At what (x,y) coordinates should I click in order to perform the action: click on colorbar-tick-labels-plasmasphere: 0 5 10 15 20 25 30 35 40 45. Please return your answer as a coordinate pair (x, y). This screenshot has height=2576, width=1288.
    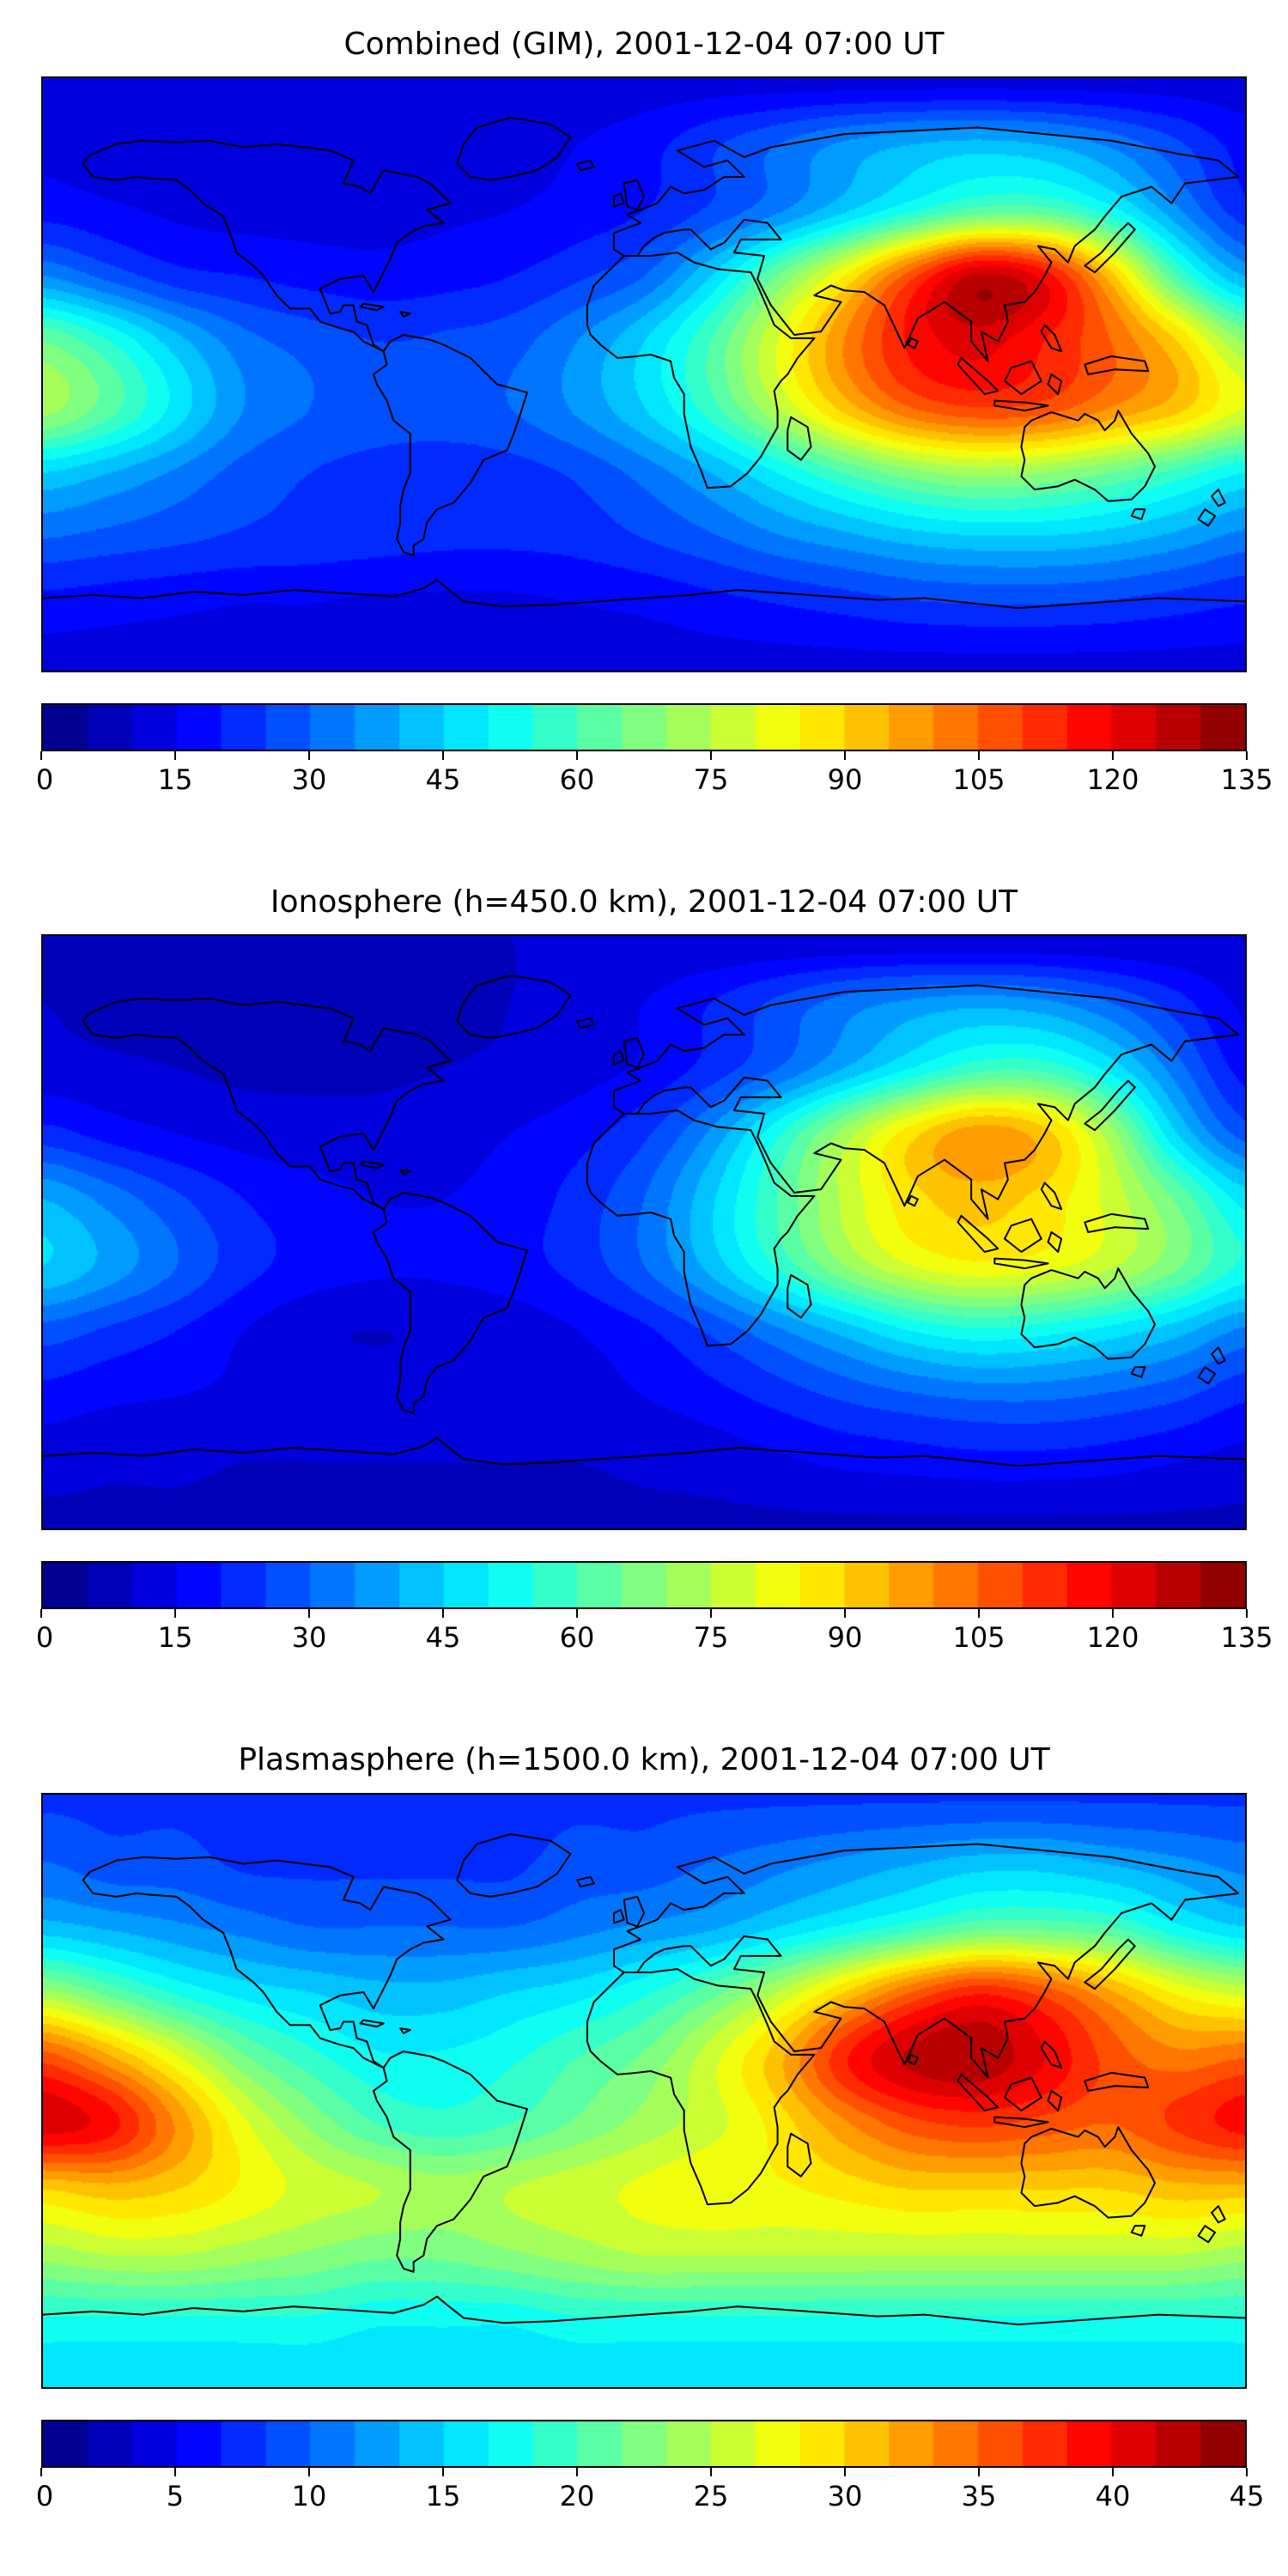
    Looking at the image, I should click on (650, 2496).